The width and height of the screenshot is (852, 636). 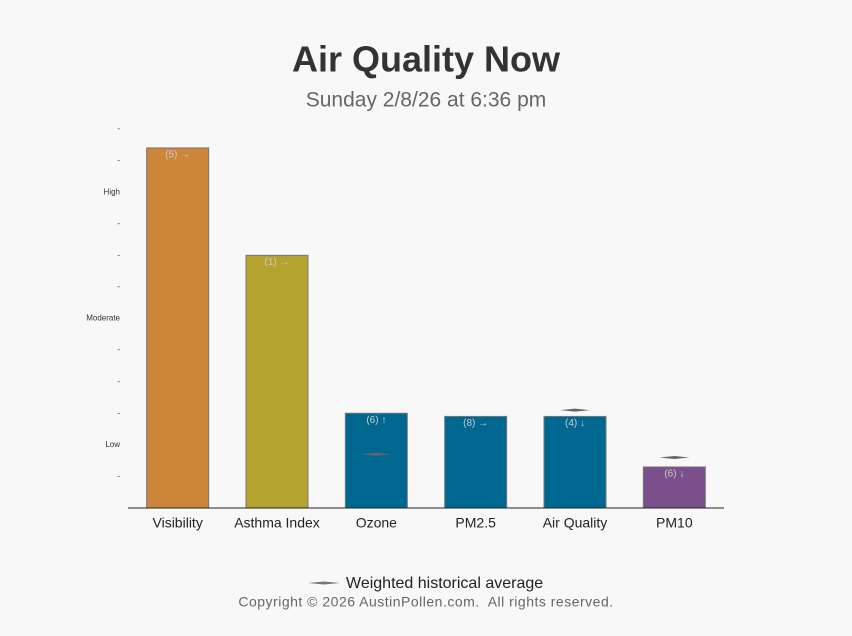 What do you see at coordinates (376, 420) in the screenshot?
I see `bar-annotation: (6) ↑` at bounding box center [376, 420].